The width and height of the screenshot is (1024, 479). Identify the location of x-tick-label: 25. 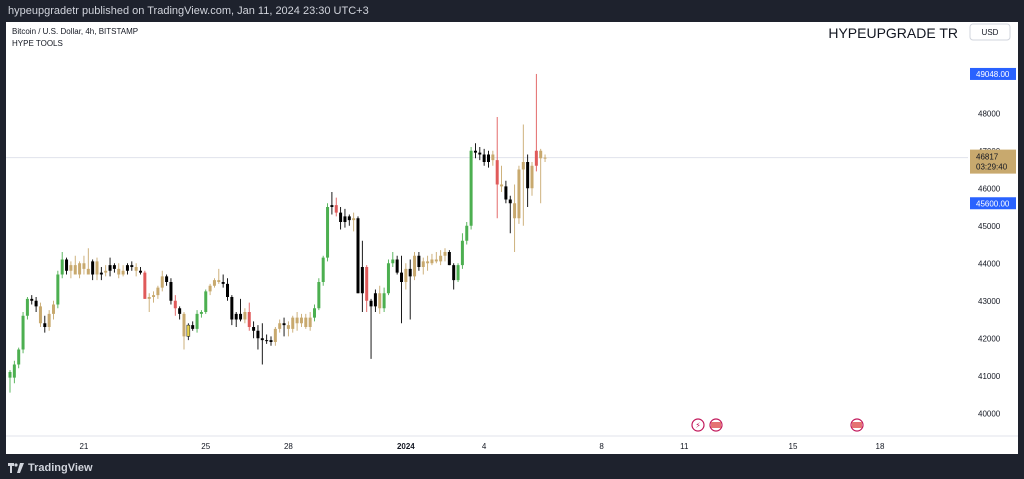
(205, 446).